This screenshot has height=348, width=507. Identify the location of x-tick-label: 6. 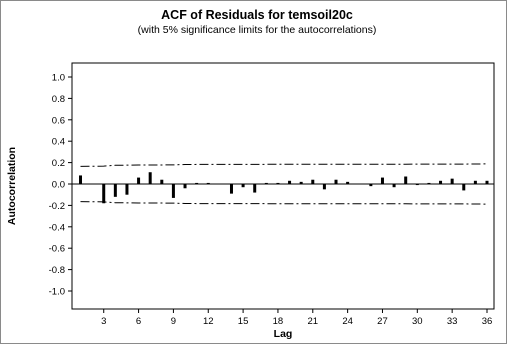
(138, 321).